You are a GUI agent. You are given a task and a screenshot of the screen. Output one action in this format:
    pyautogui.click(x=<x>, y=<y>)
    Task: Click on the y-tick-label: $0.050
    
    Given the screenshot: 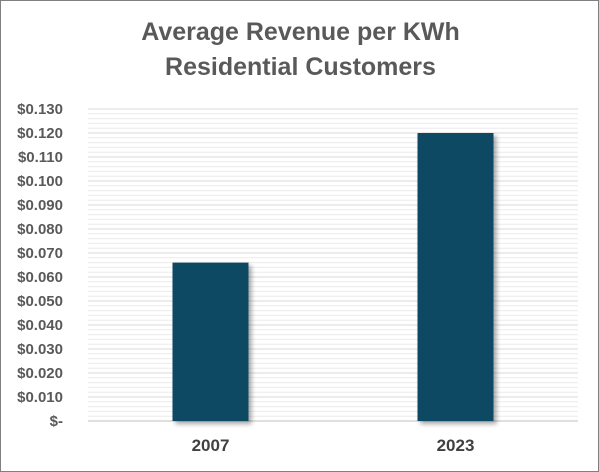 What is the action you would take?
    pyautogui.click(x=40, y=301)
    